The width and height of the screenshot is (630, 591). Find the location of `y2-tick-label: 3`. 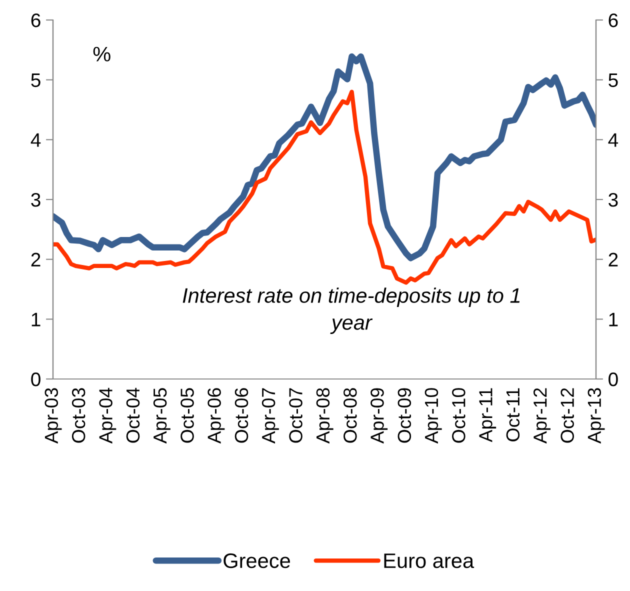

y2-tick-label: 3 is located at coordinates (613, 199).